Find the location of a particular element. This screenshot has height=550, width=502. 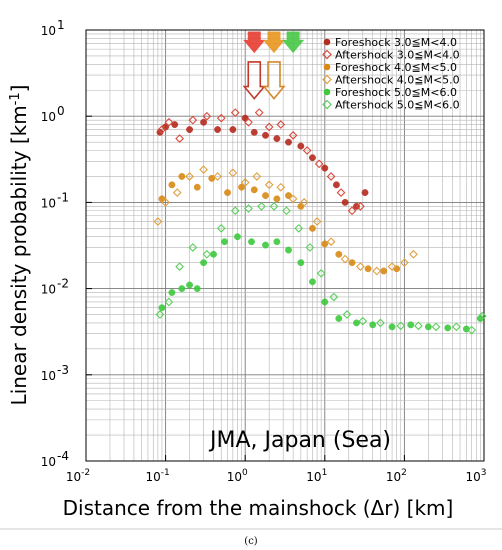

y-axis-label-main: Linear density probability [km is located at coordinates (19, 255).